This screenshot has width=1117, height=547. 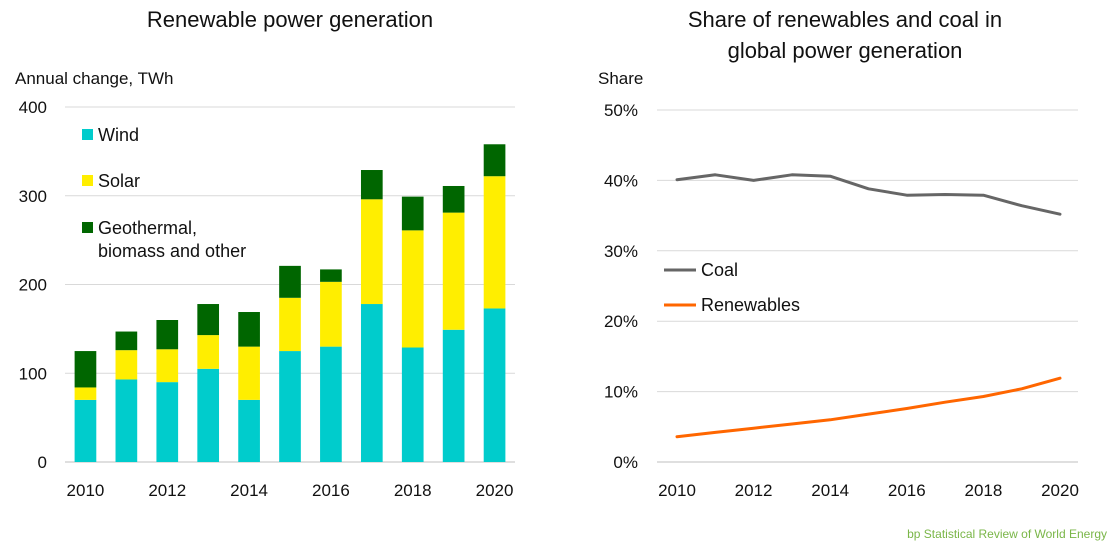 I want to click on legend-label: Geothermal,, so click(x=147, y=228).